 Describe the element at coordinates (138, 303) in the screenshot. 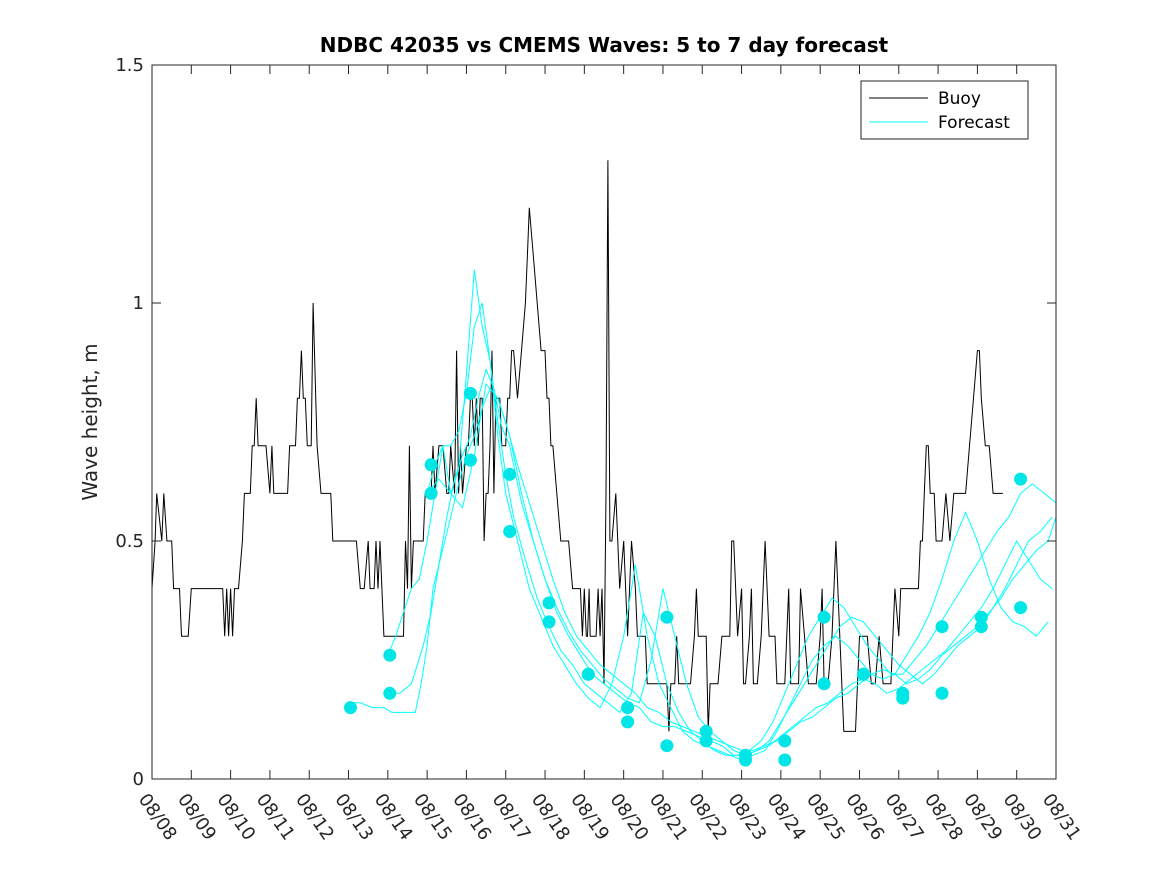

I see `y-tick-label: 1` at that location.